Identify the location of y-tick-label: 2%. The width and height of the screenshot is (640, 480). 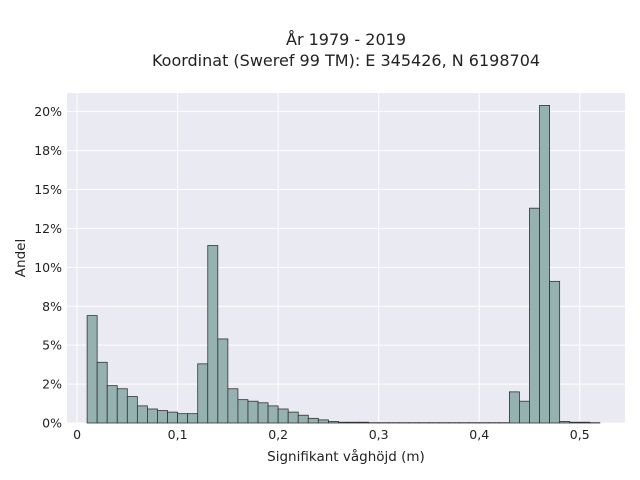
(52, 384).